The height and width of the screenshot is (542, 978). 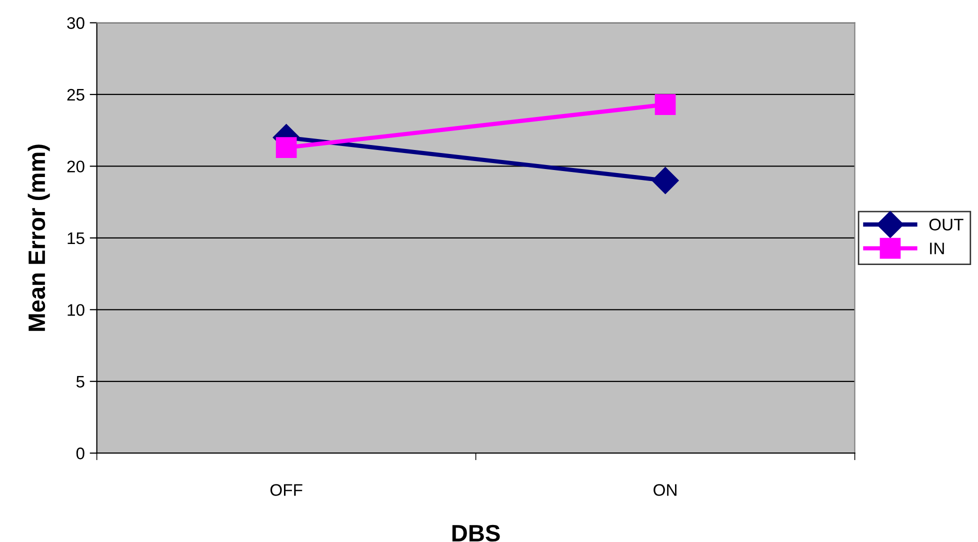 I want to click on y-tick-label: 0, so click(x=80, y=454).